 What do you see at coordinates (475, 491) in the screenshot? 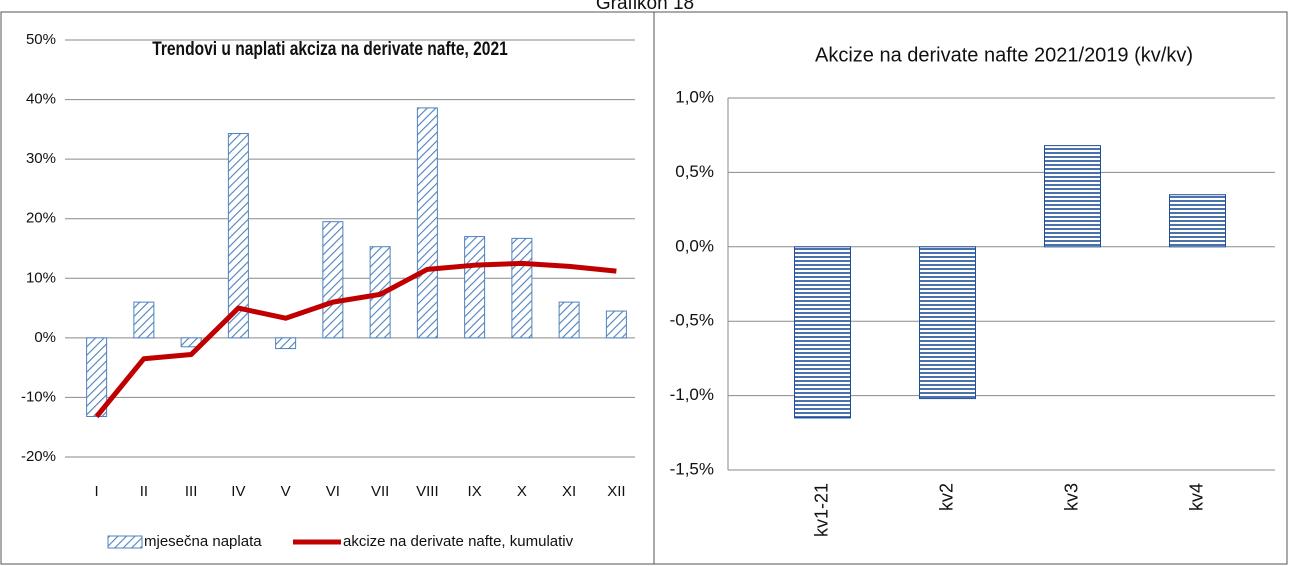
I see `x-tick-label: IX` at bounding box center [475, 491].